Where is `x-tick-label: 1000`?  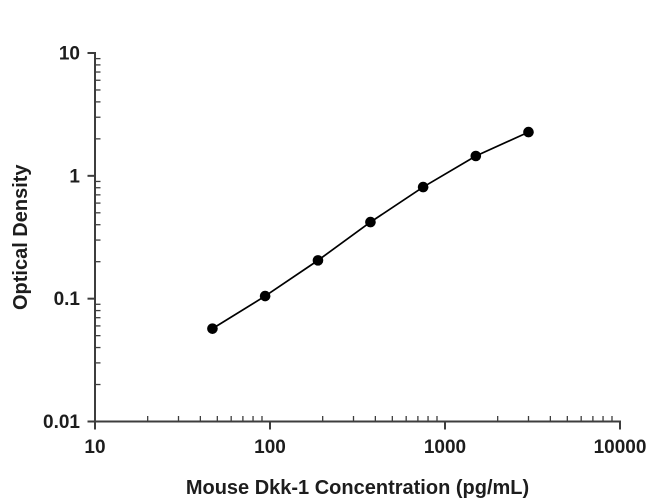
x-tick-label: 1000 is located at coordinates (445, 447).